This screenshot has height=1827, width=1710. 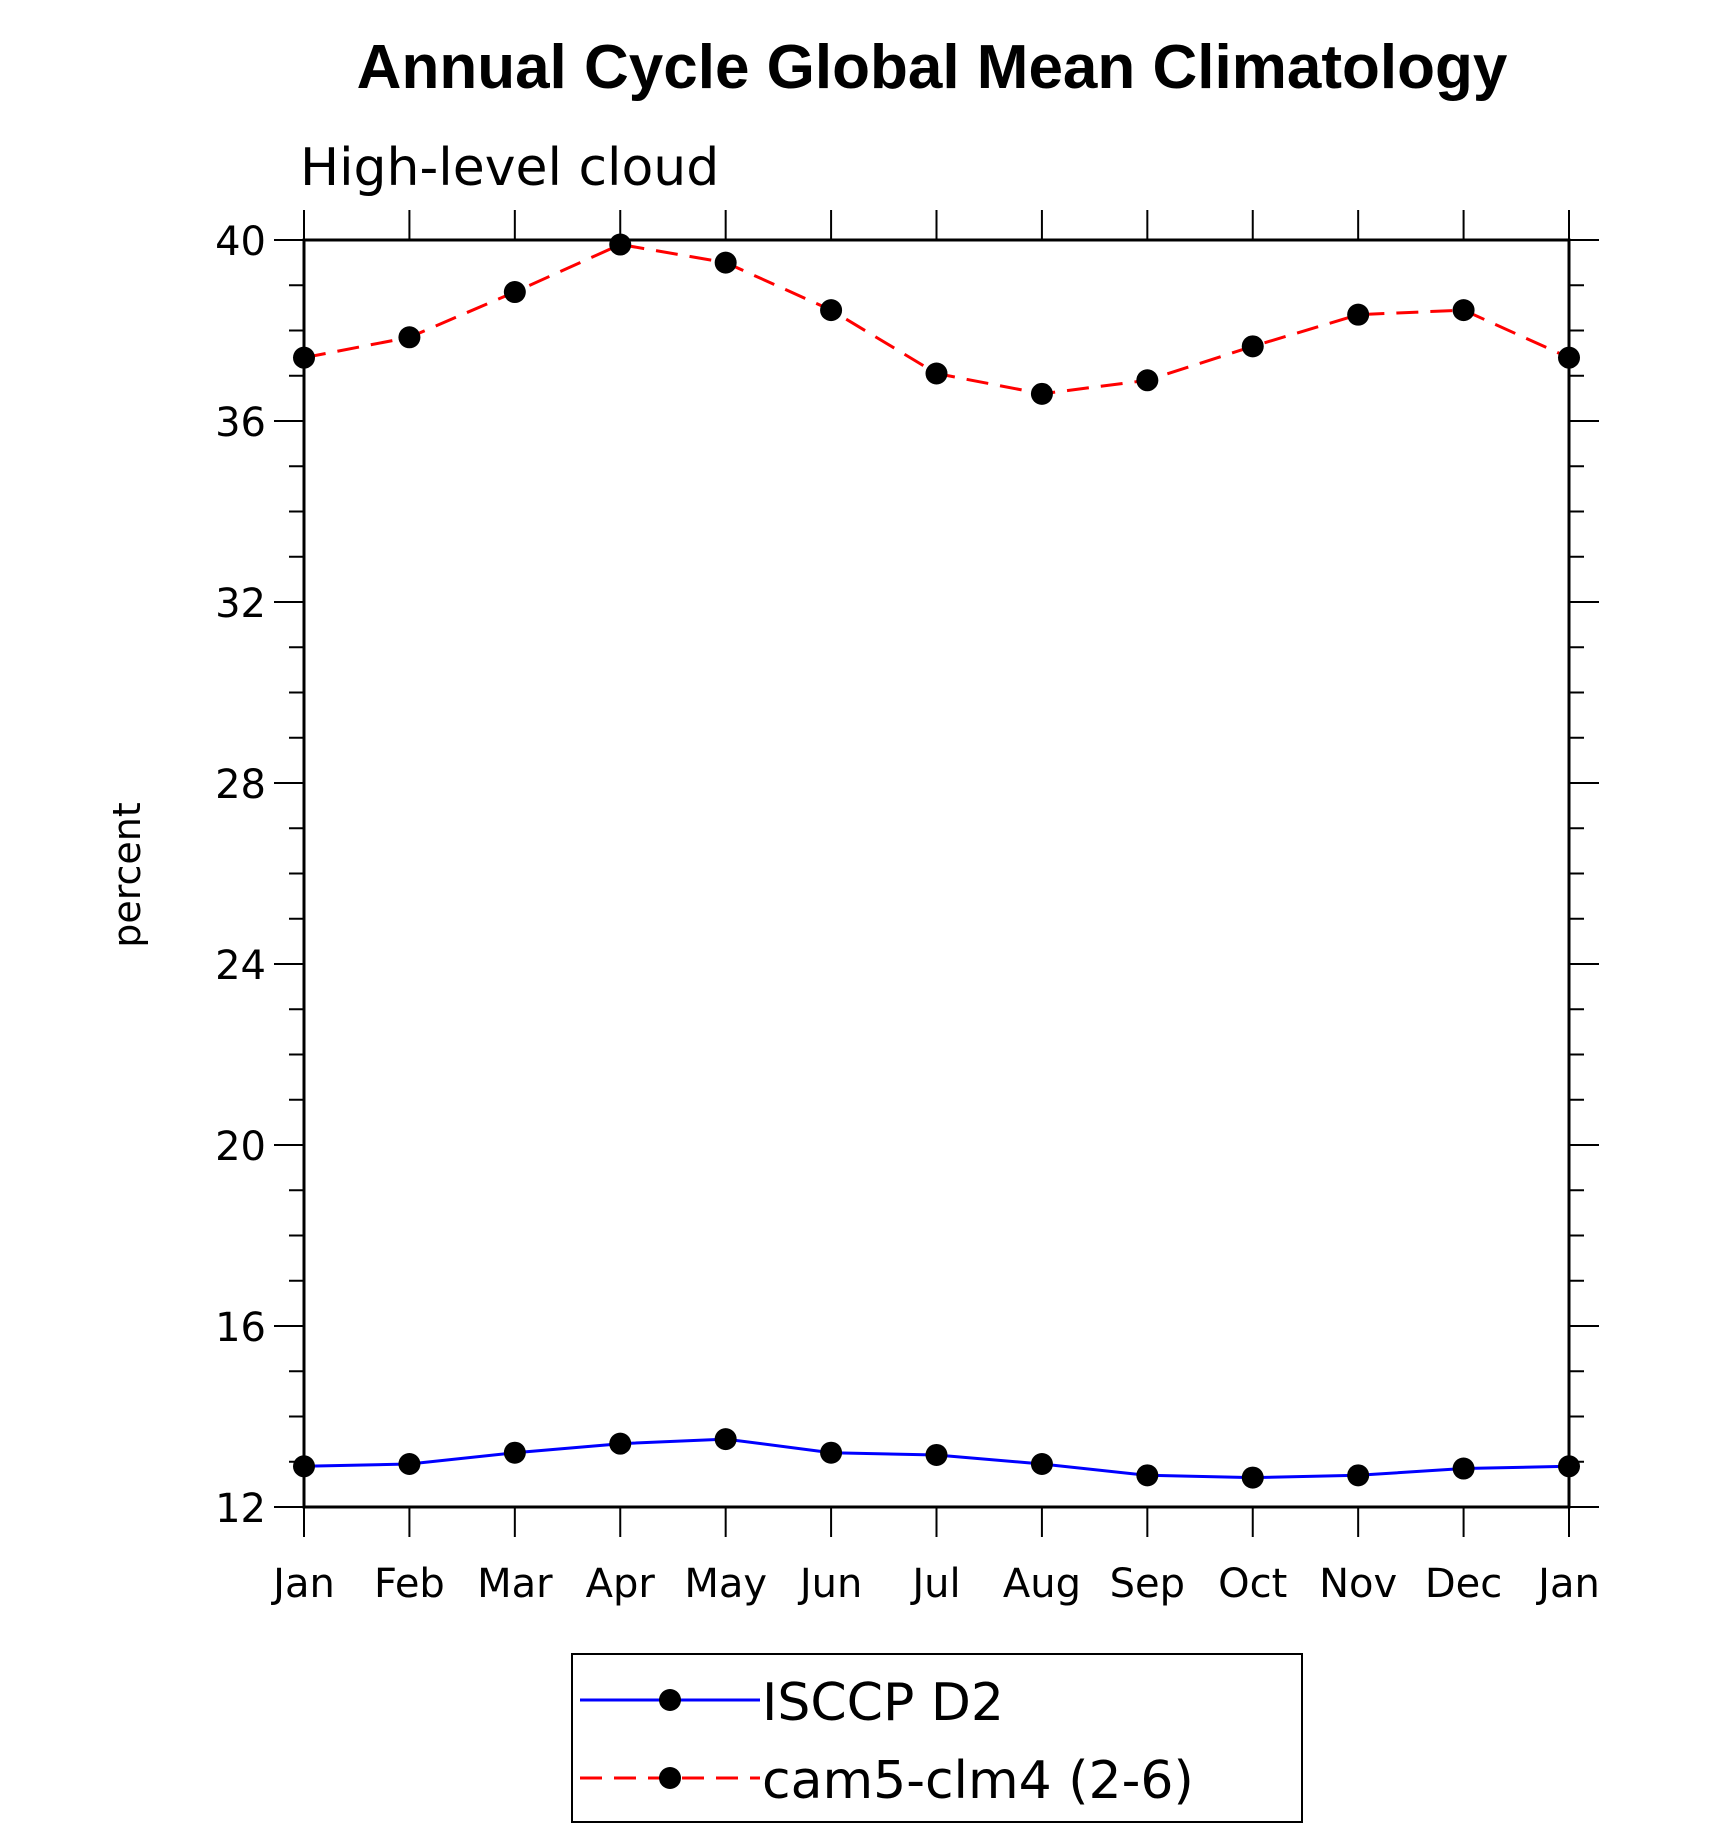 I want to click on x-tick-label: Oct, so click(x=1252, y=1584).